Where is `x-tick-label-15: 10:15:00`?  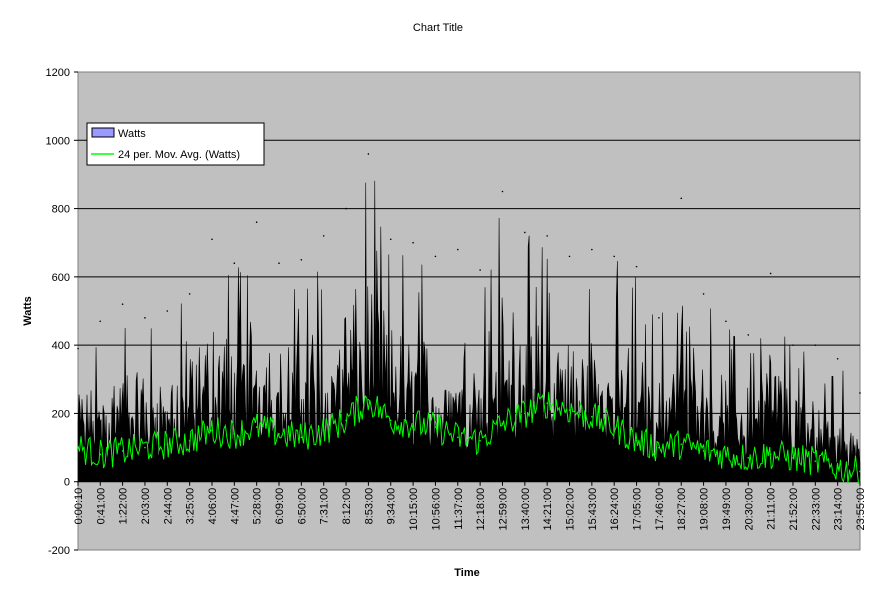
x-tick-label-15: 10:15:00 is located at coordinates (414, 509).